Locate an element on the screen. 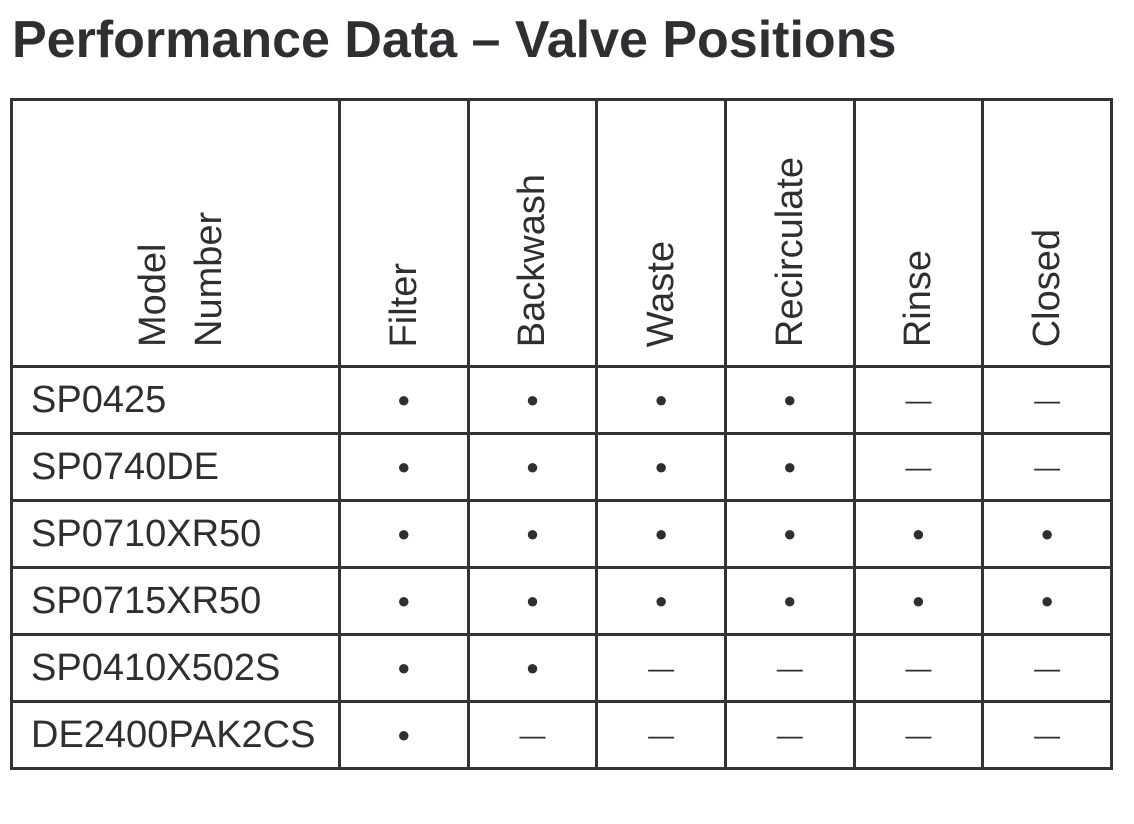 The height and width of the screenshot is (824, 1134). column-header: Waste is located at coordinates (661, 293).